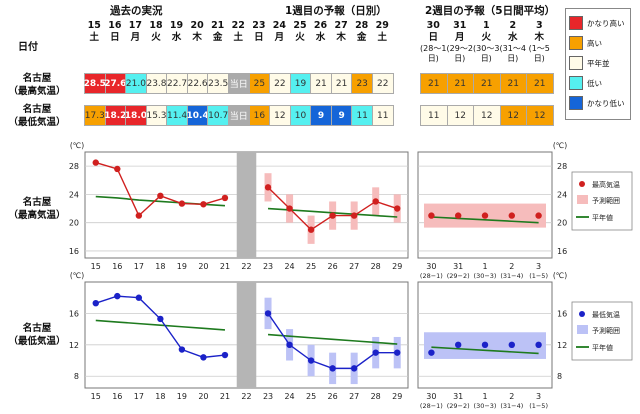 The width and height of the screenshot is (640, 414). Describe the element at coordinates (115, 25) in the screenshot. I see `day-number: 16` at that location.